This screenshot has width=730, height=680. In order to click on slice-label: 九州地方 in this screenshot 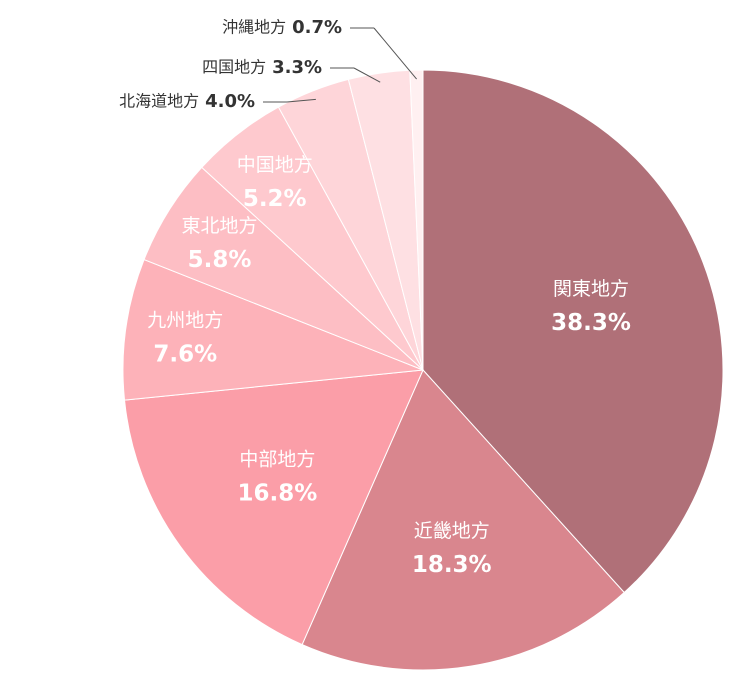, I will do `click(185, 320)`.